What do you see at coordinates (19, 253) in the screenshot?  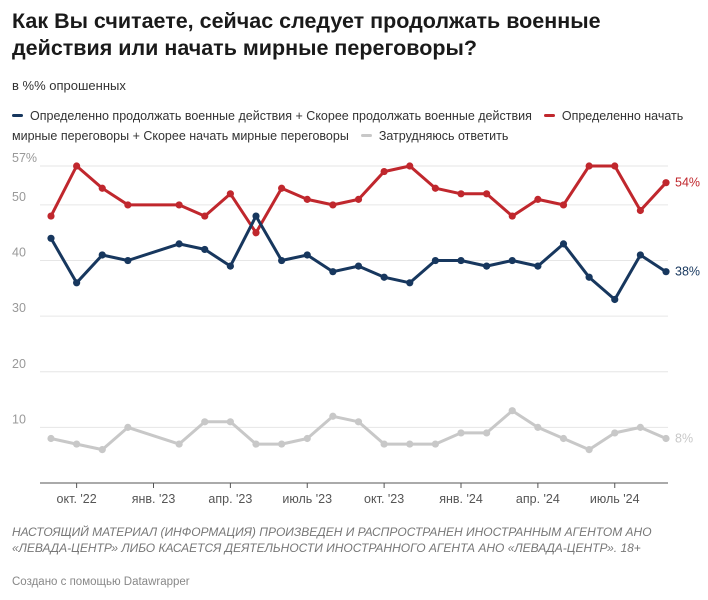 I see `y-tick-label-40: 40` at bounding box center [19, 253].